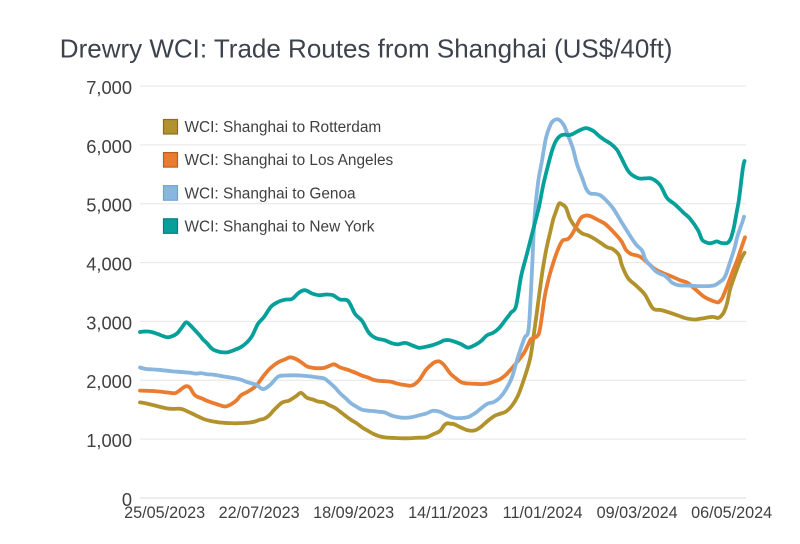  What do you see at coordinates (271, 193) in the screenshot?
I see `svg-text: WCI: Shanghai to Genoa` at bounding box center [271, 193].